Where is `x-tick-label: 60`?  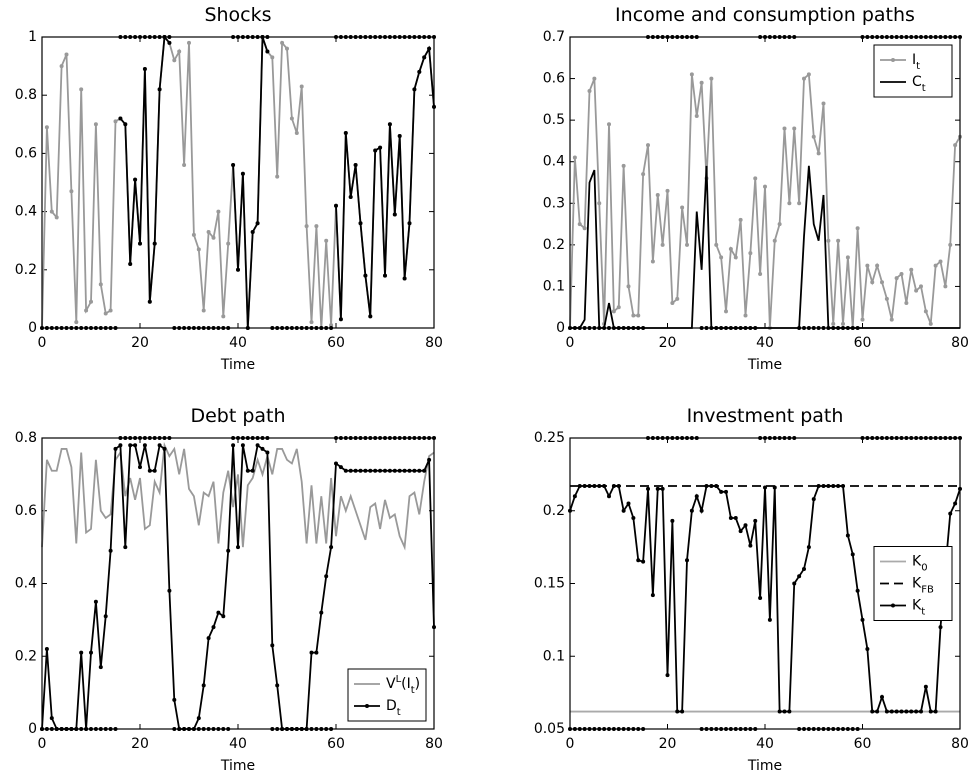
x-tick-label: 60 is located at coordinates (336, 744).